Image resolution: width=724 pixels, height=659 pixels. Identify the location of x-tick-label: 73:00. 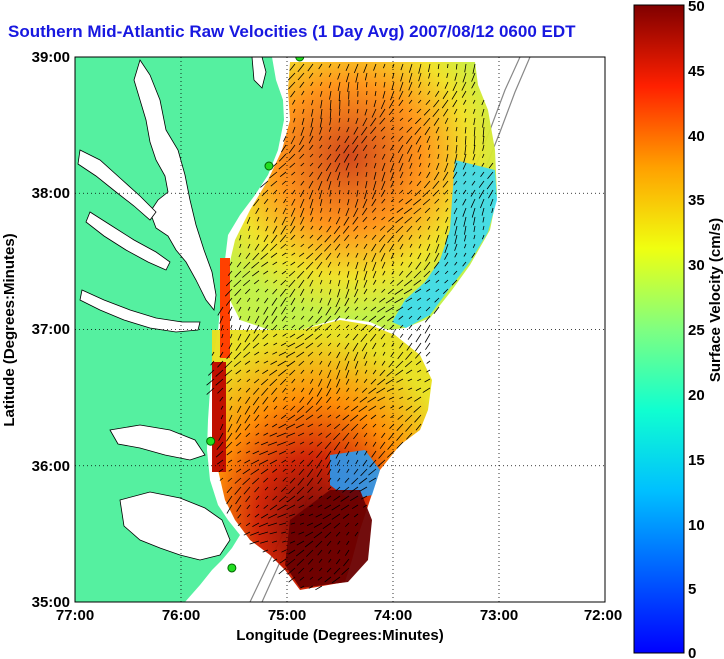
(499, 615).